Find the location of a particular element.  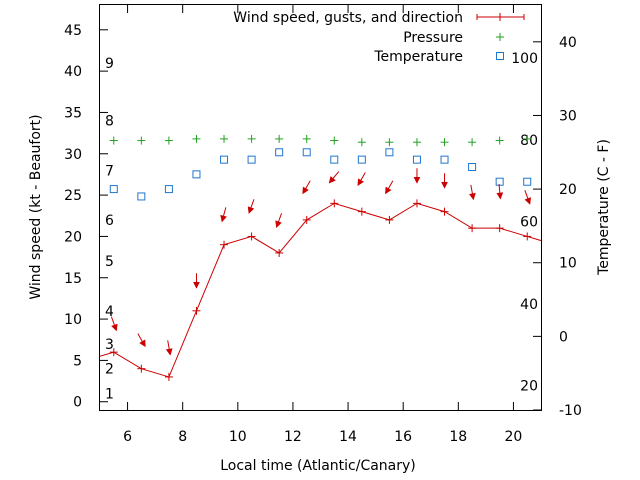

x-tick-label: 8 is located at coordinates (182, 437).